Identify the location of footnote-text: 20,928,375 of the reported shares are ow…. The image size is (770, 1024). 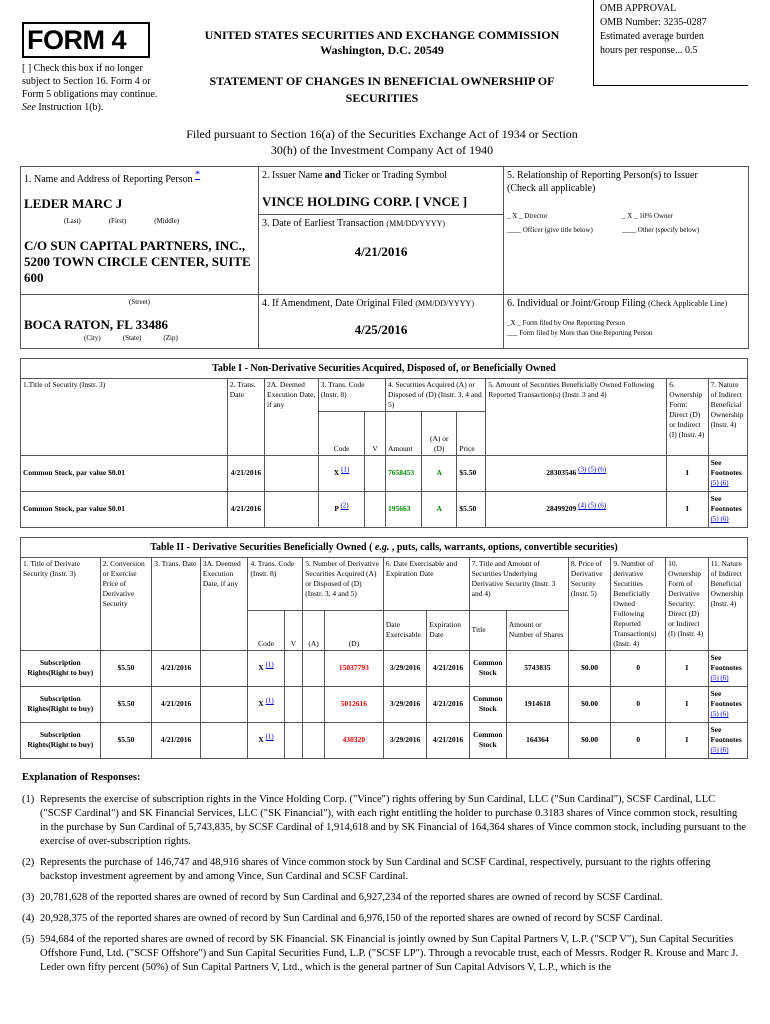
(351, 918).